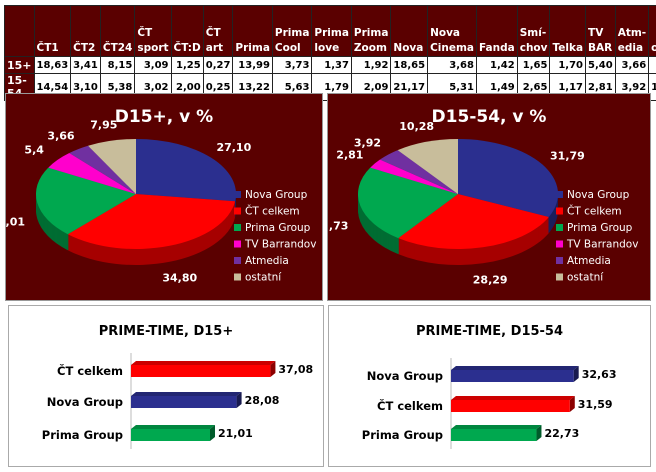 The width and height of the screenshot is (656, 472). I want to click on column-header: Nova, so click(409, 31).